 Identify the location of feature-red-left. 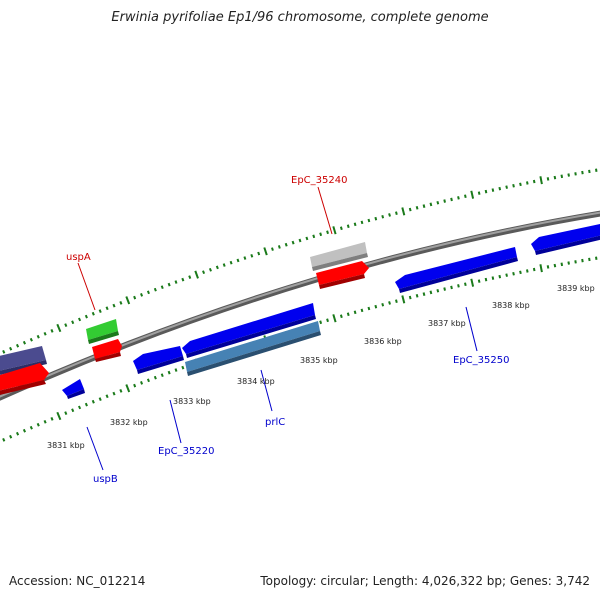
(24, 379).